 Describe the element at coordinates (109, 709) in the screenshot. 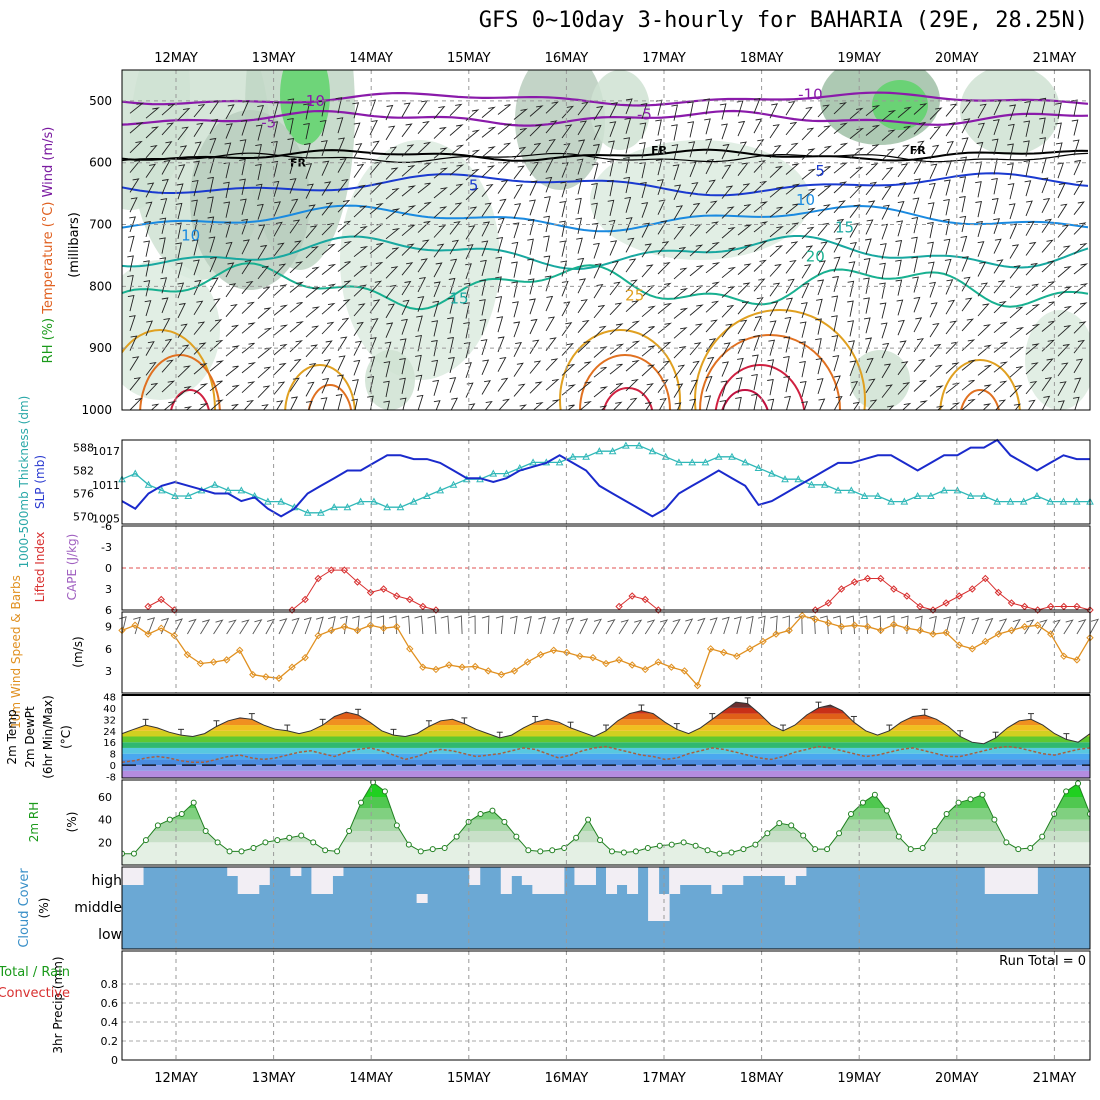

I see `temp-tick-label: 40` at that location.